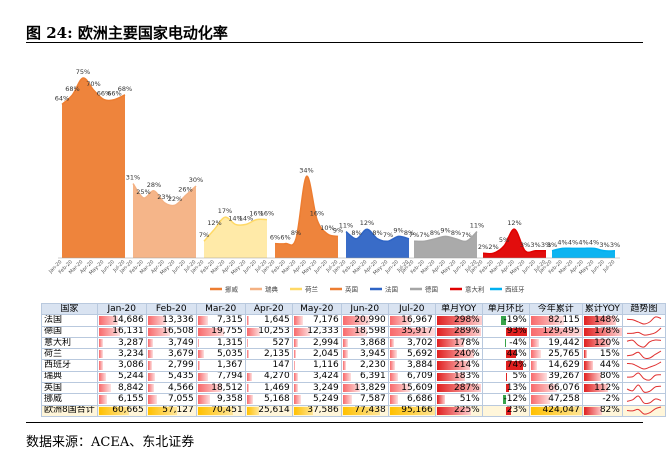  I want to click on country-cell: 英国, so click(69, 388).